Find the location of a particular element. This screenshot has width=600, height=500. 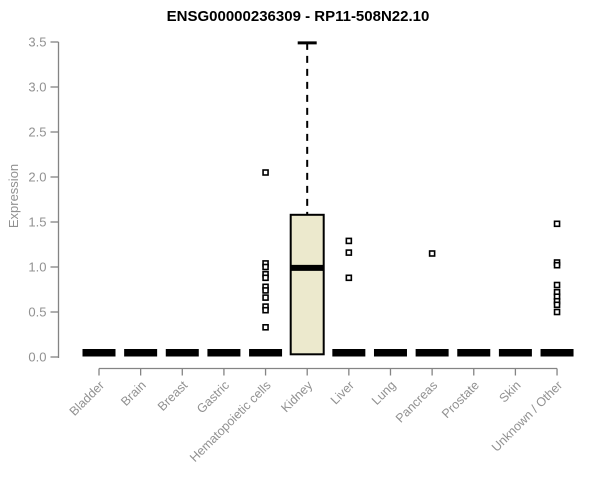

y-tick-label: 3.0 is located at coordinates (37, 87).